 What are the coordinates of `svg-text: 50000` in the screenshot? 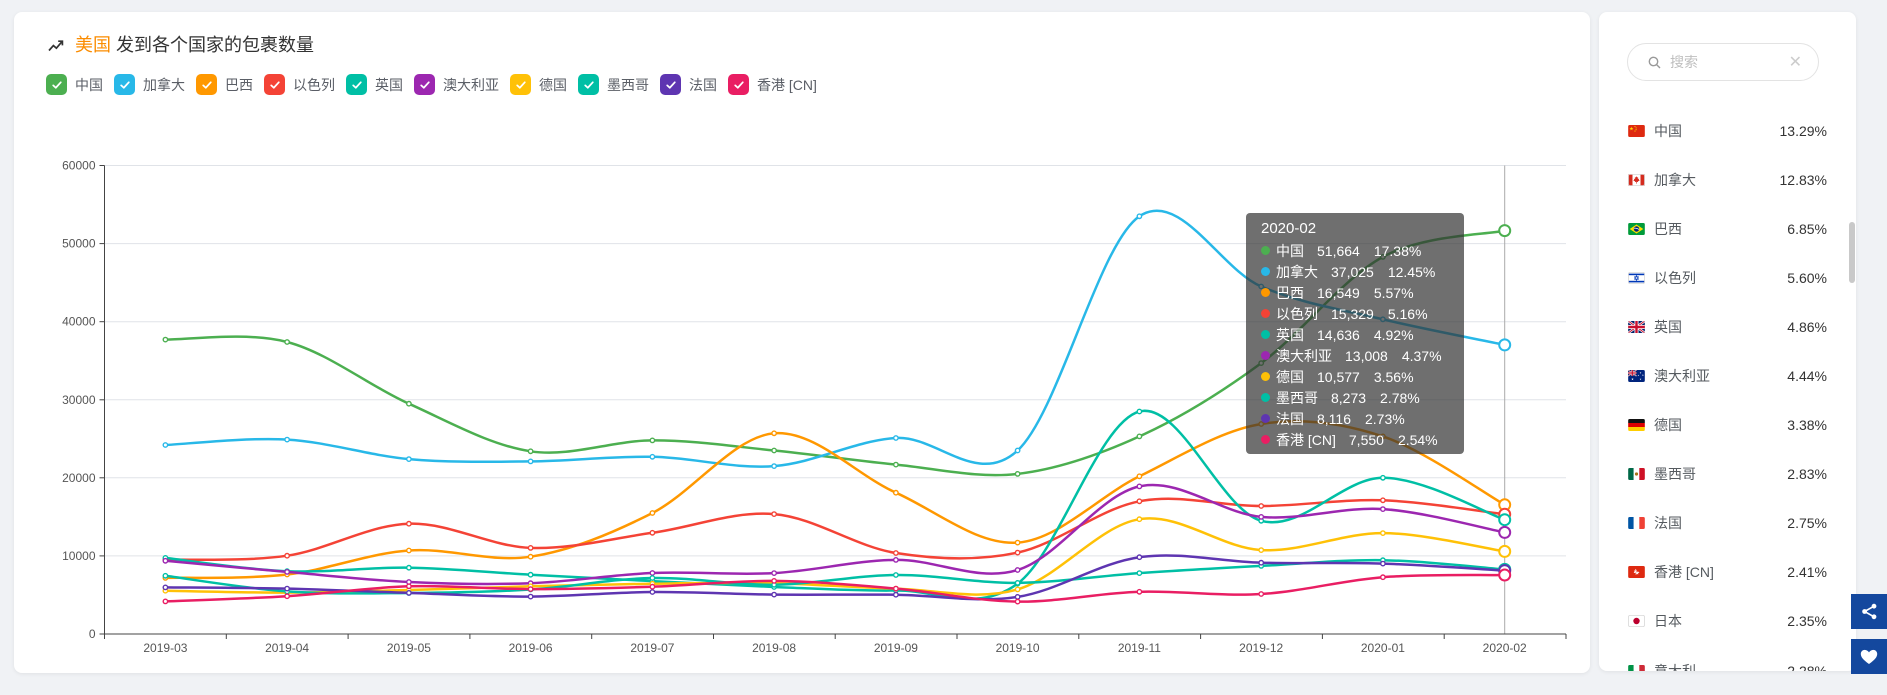 It's located at (79, 244).